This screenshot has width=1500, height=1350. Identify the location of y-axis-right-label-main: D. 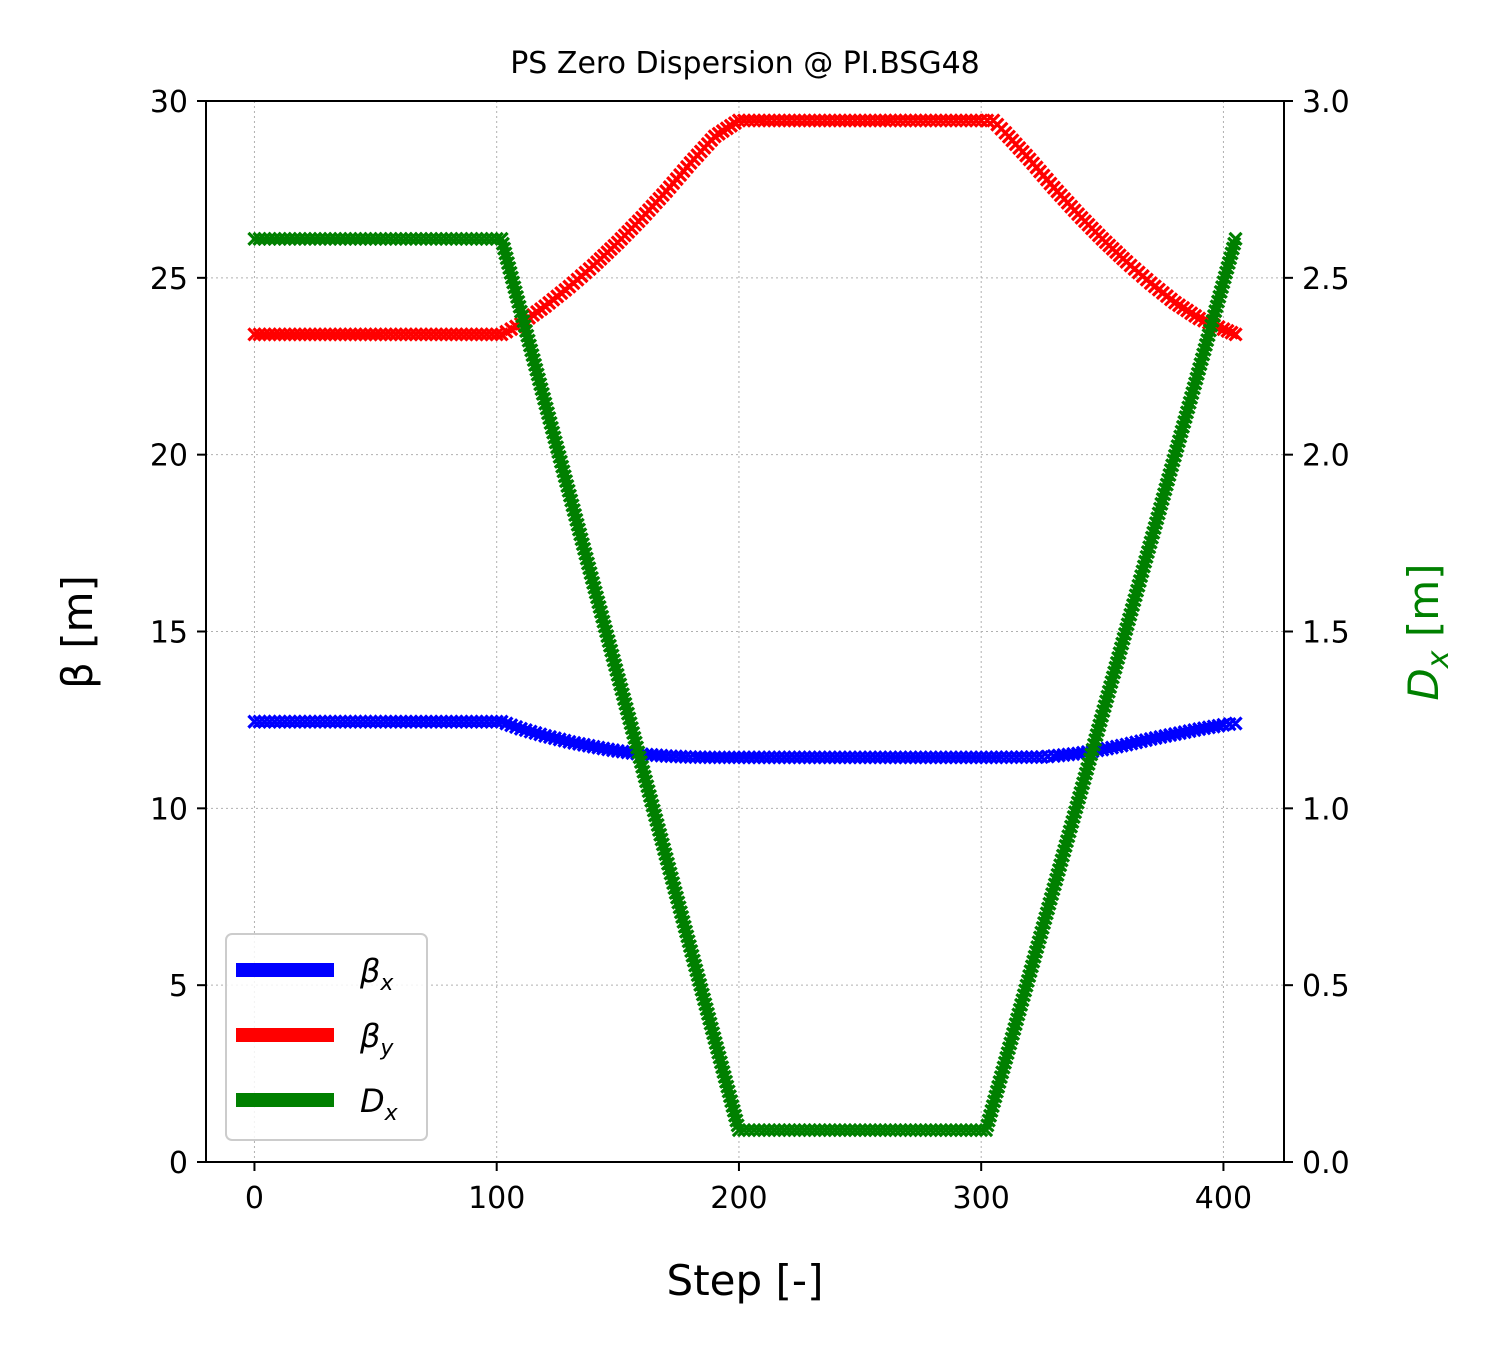
(1423, 684).